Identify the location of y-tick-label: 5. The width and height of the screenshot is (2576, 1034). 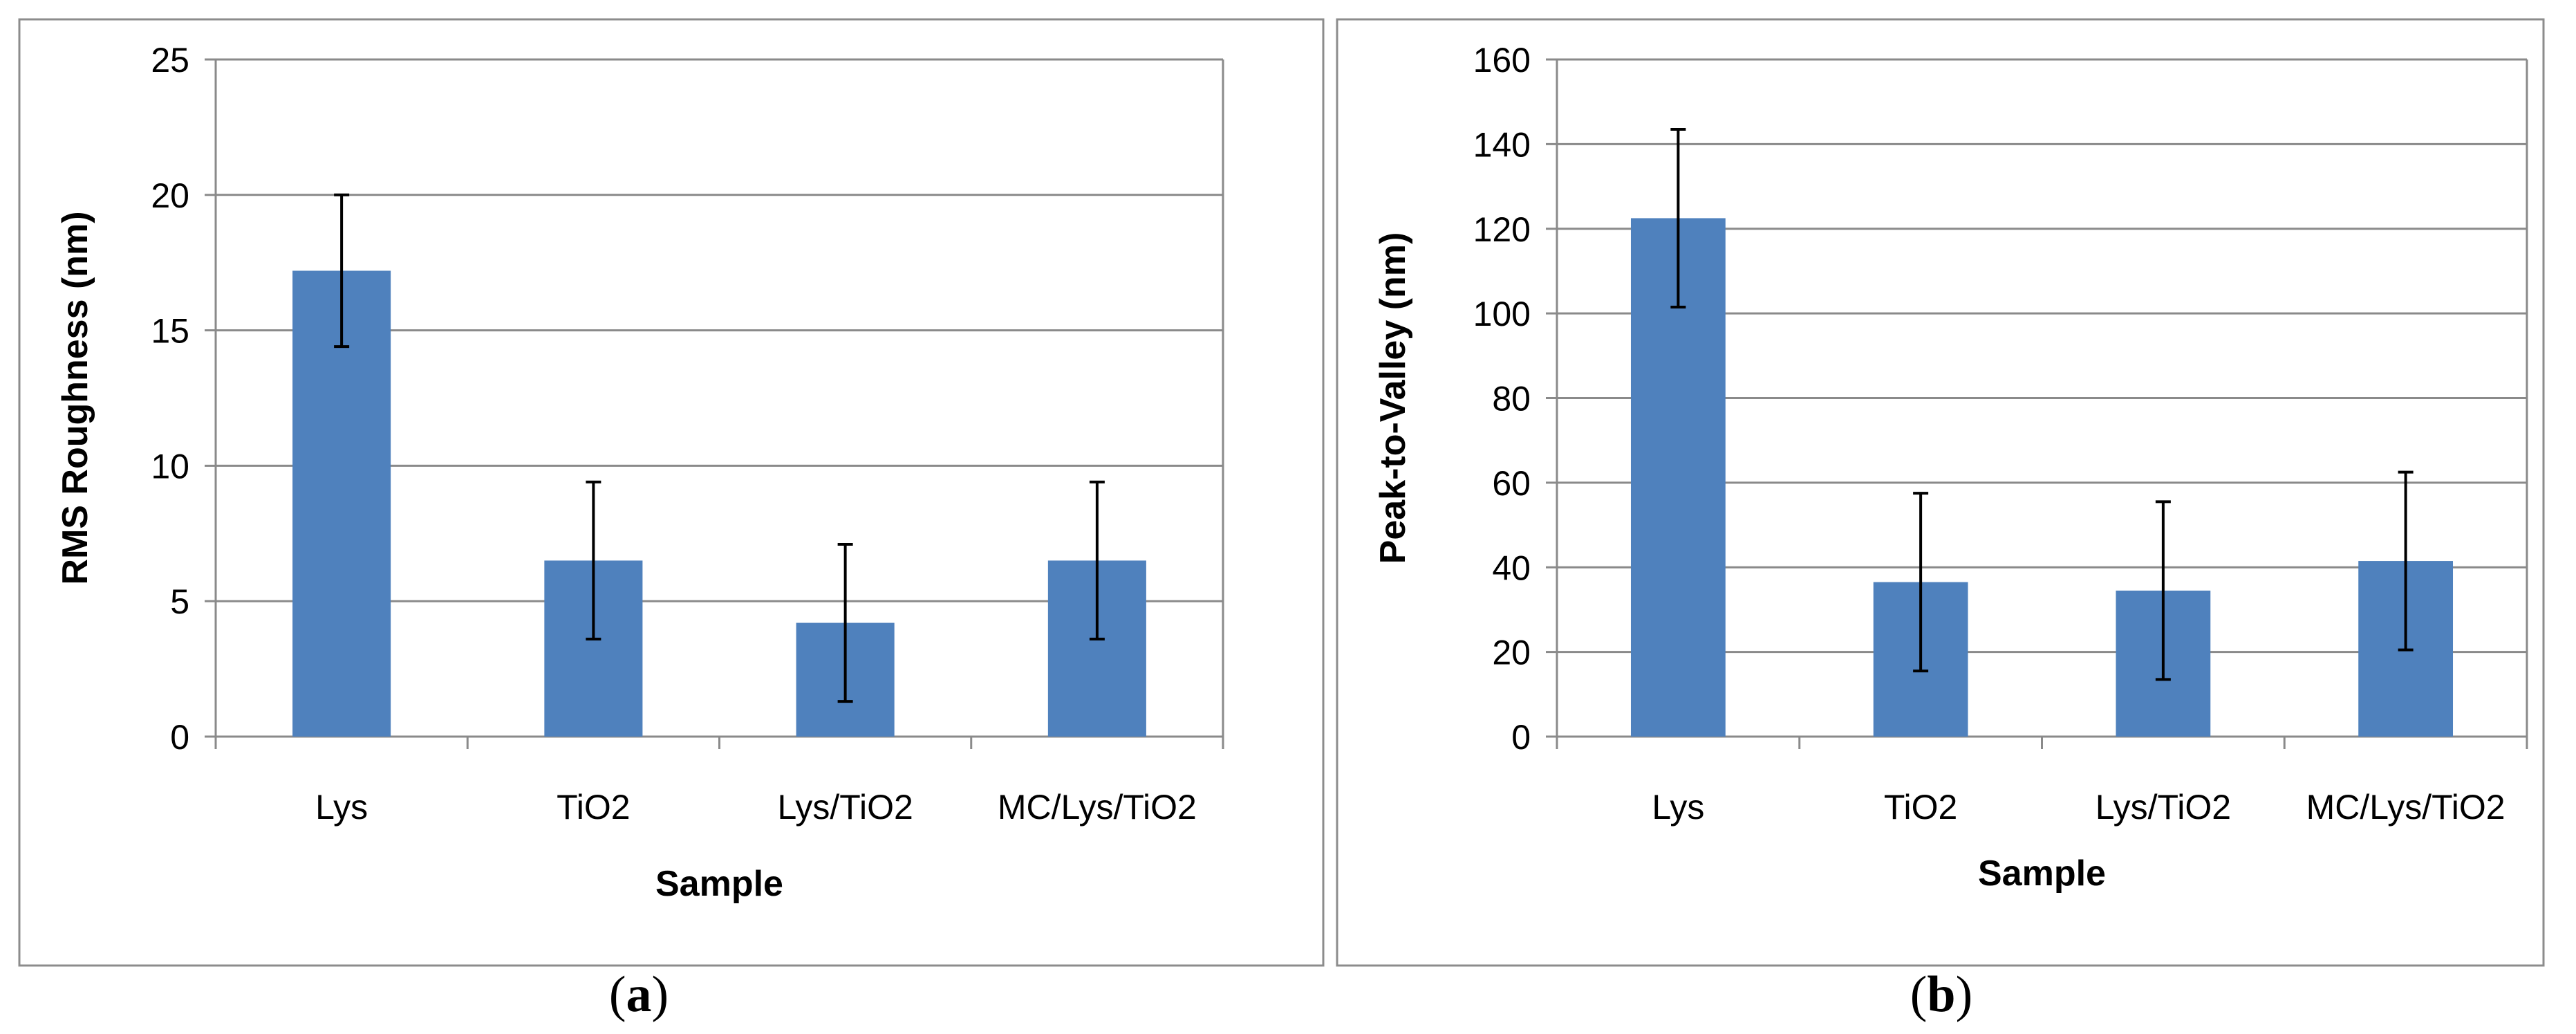
(179, 601).